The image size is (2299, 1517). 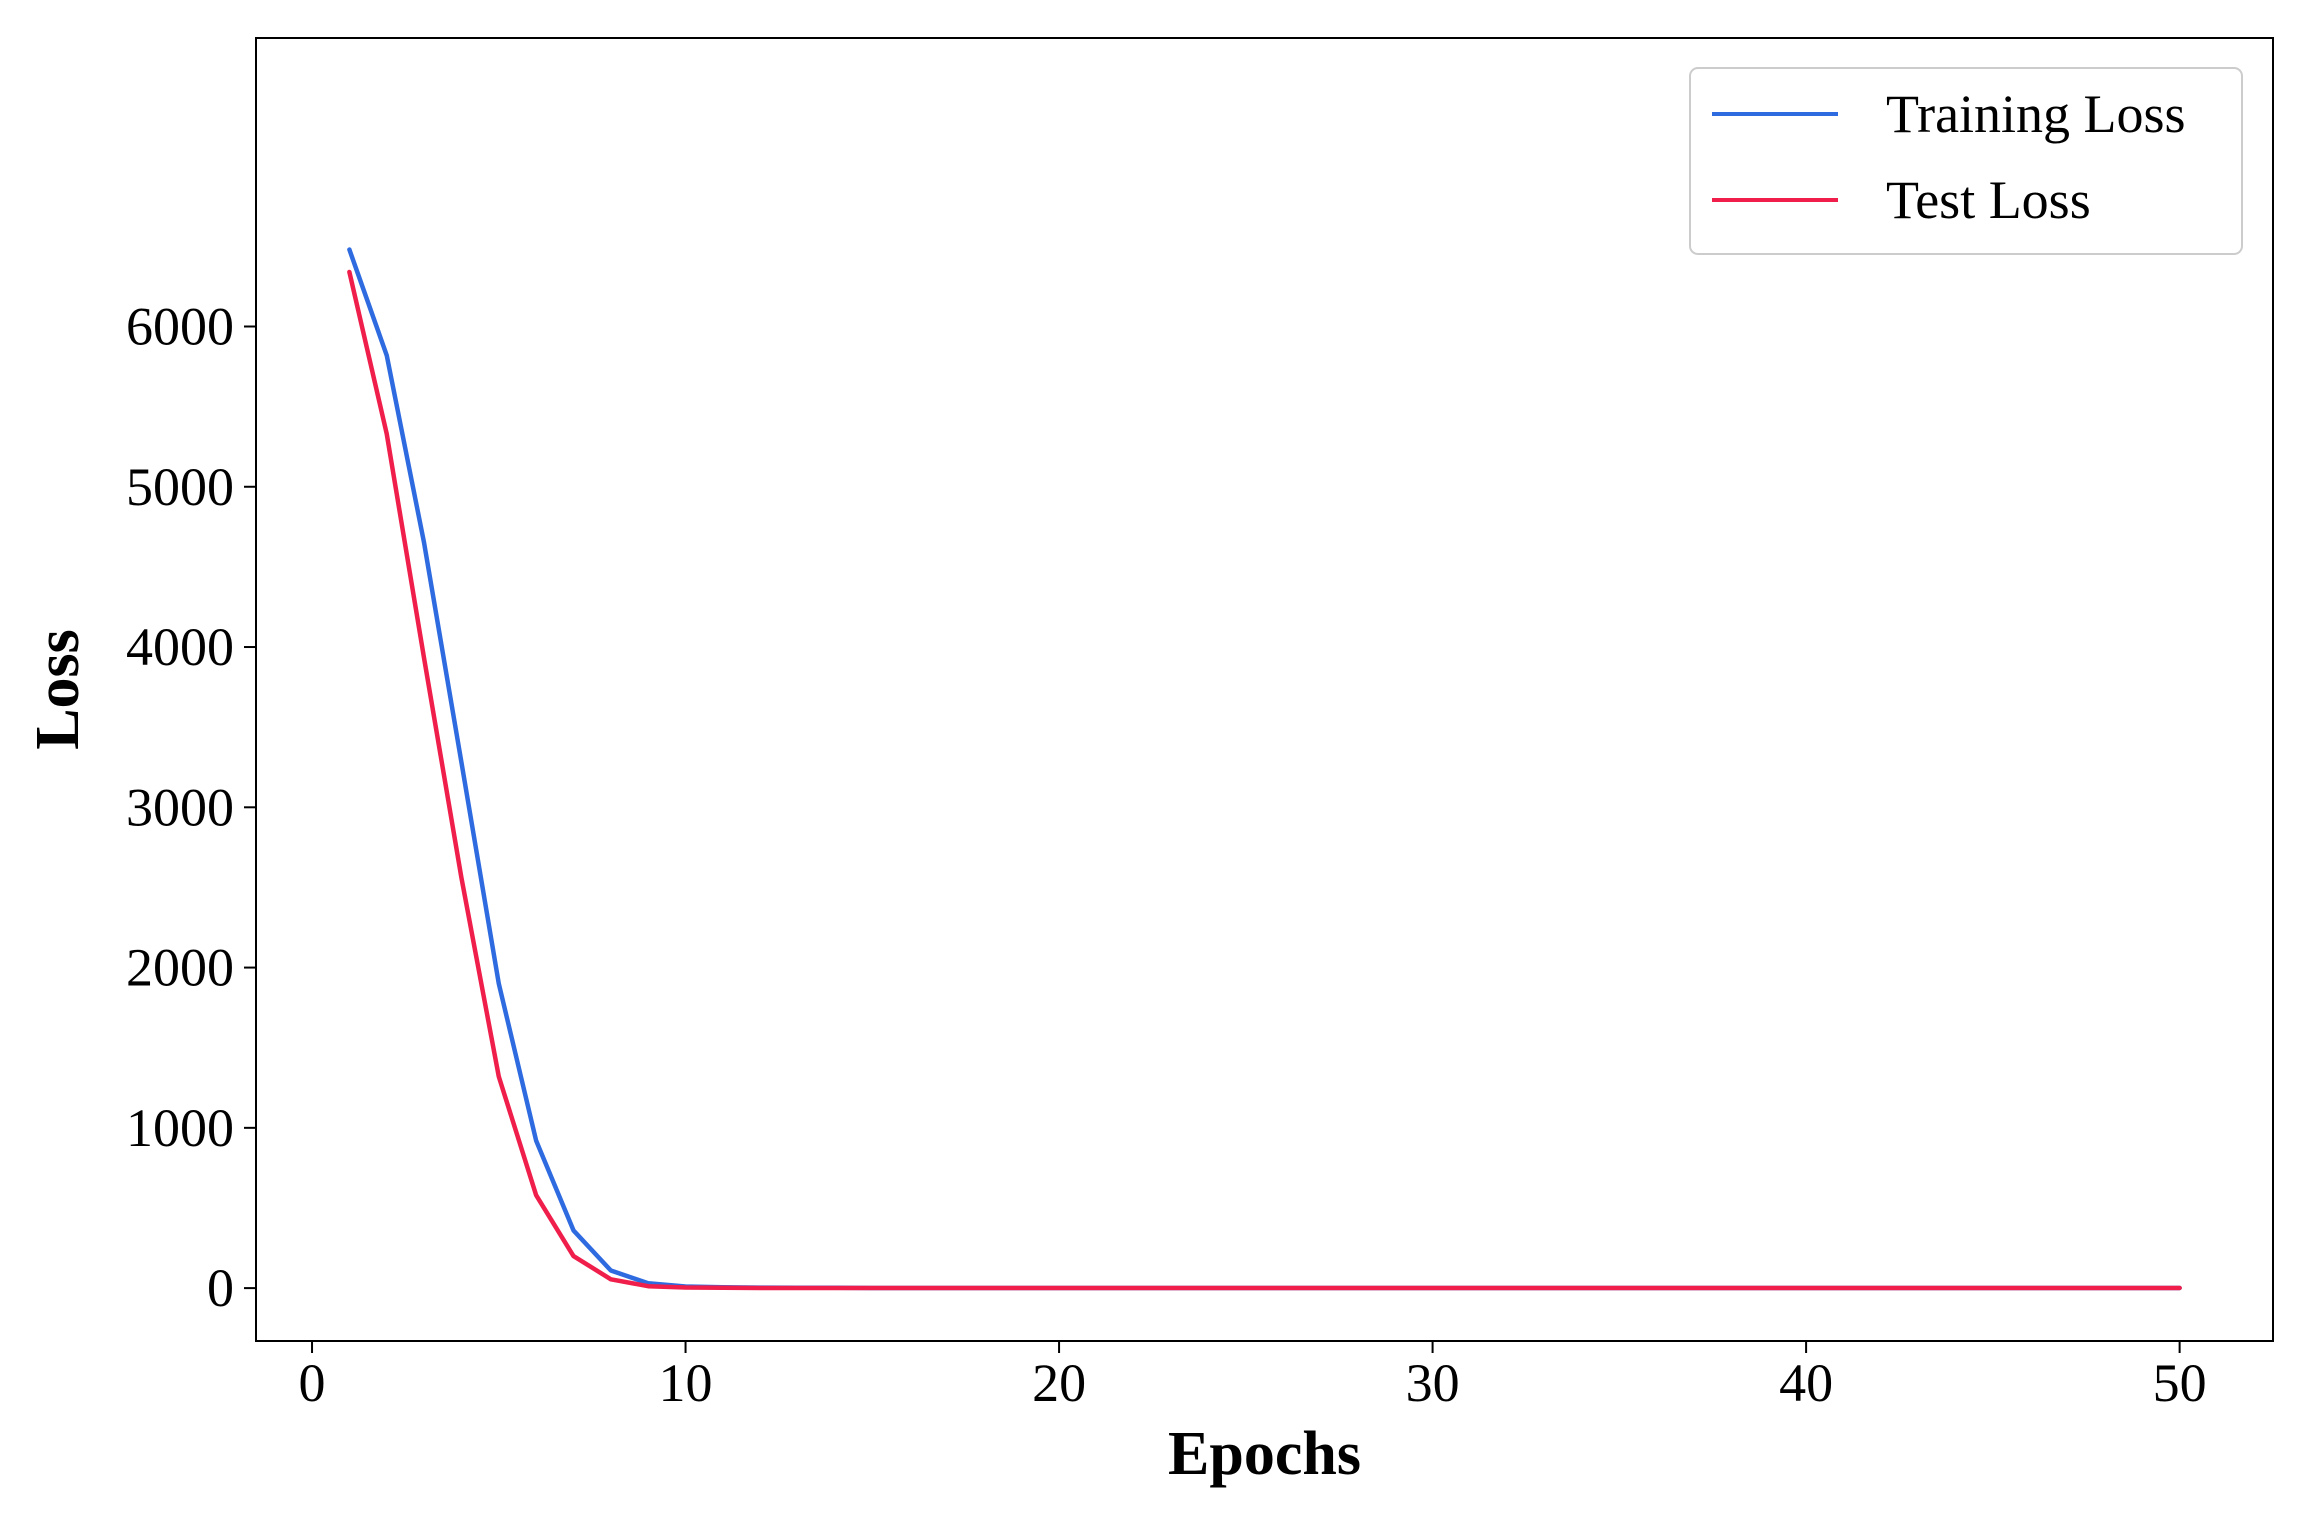 I want to click on x-tick-label: 40, so click(x=1806, y=1383).